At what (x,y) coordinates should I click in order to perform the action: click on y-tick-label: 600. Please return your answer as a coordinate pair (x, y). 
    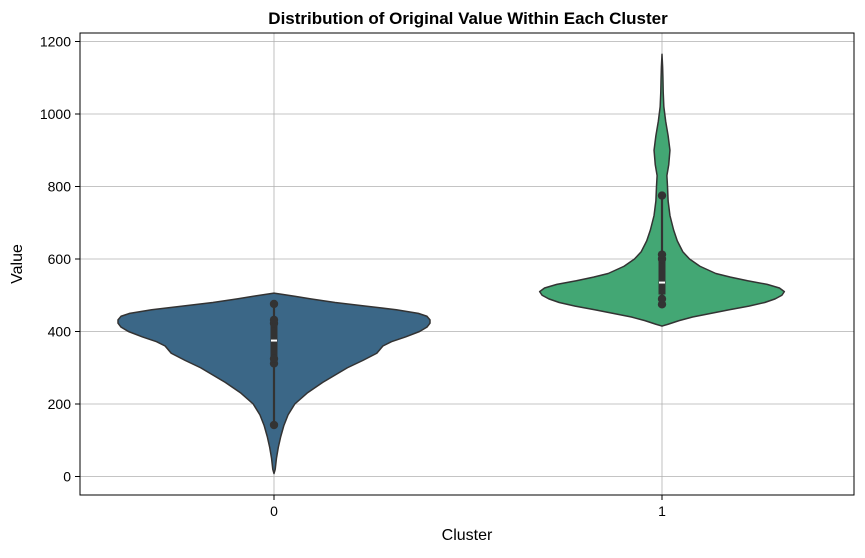
    Looking at the image, I should click on (60, 259).